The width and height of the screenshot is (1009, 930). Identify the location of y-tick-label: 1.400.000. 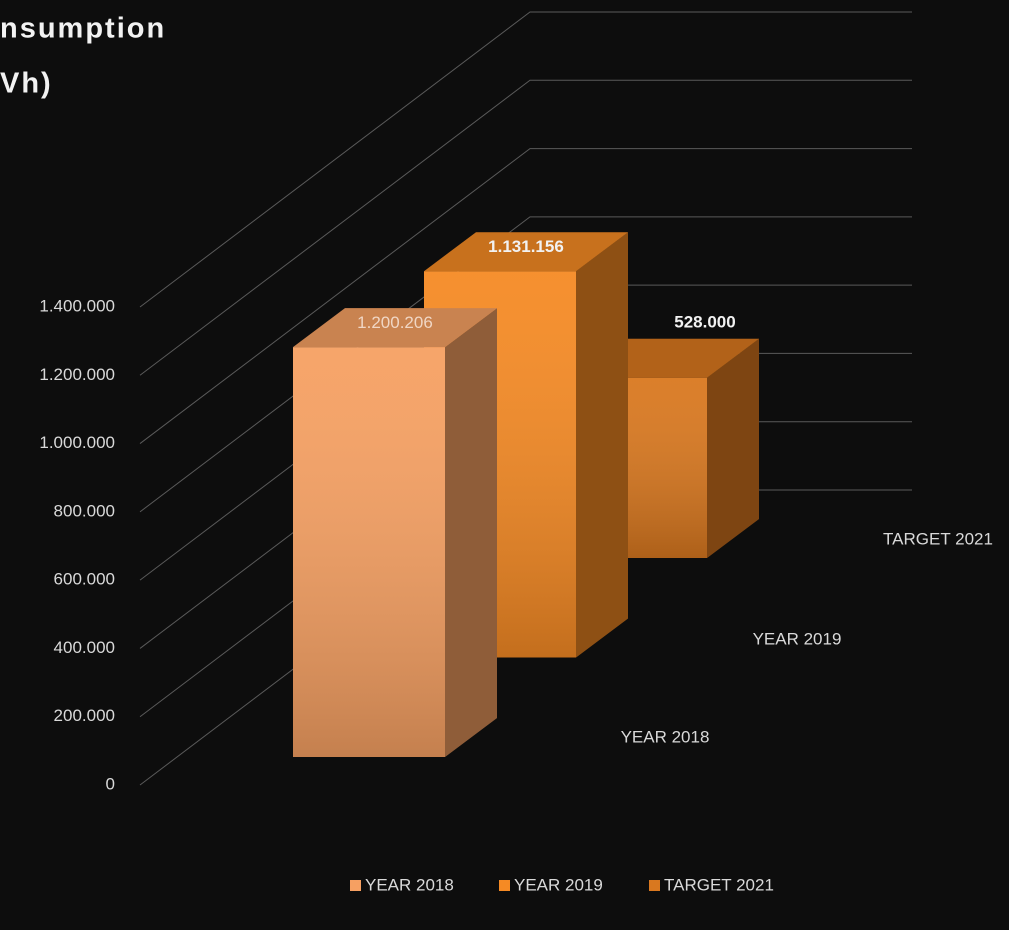
(77, 305).